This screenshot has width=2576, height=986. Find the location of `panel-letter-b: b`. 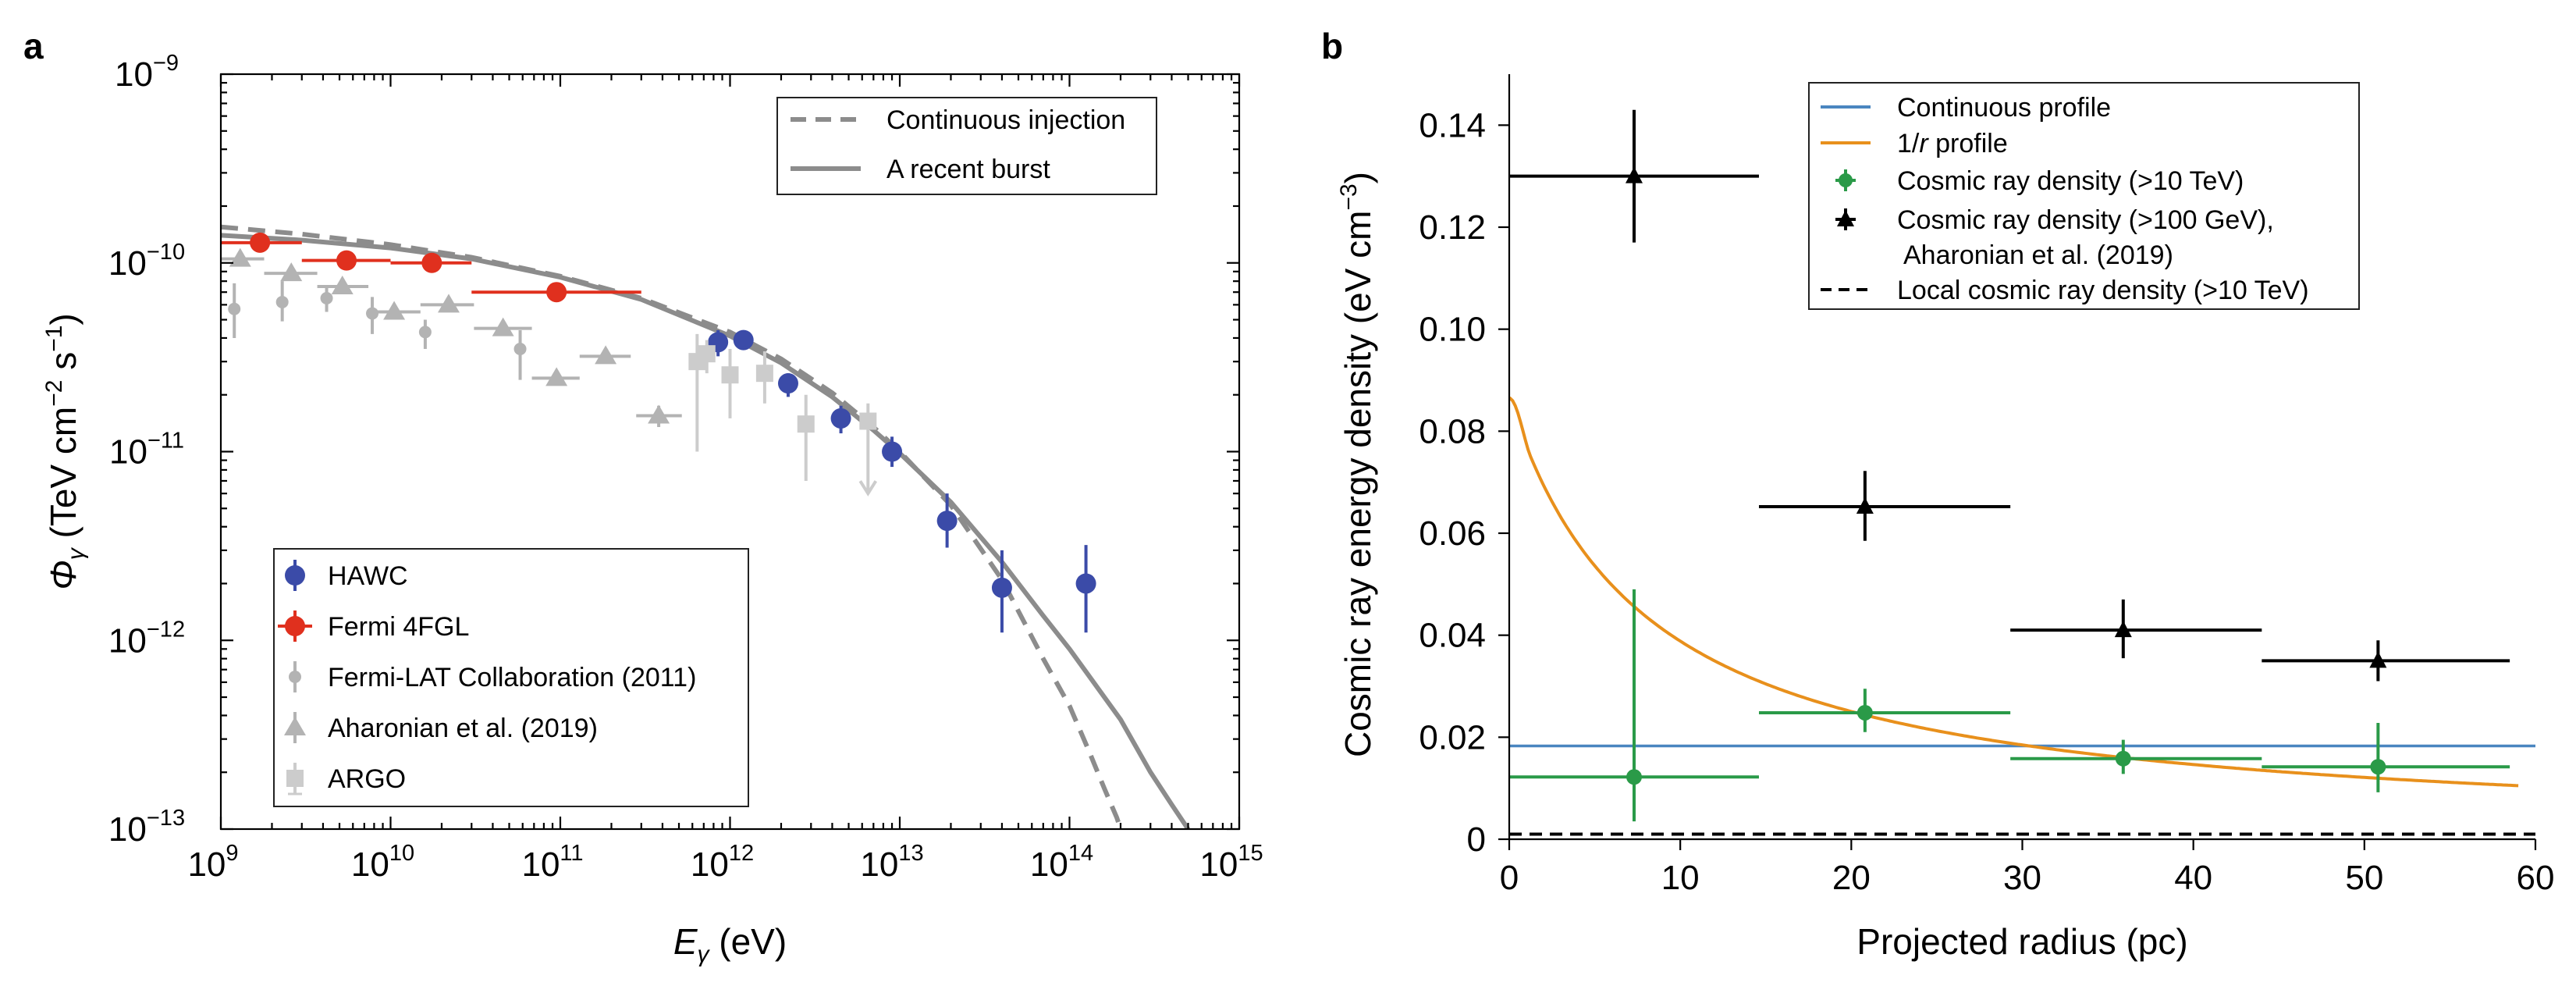

panel-letter-b: b is located at coordinates (1332, 46).